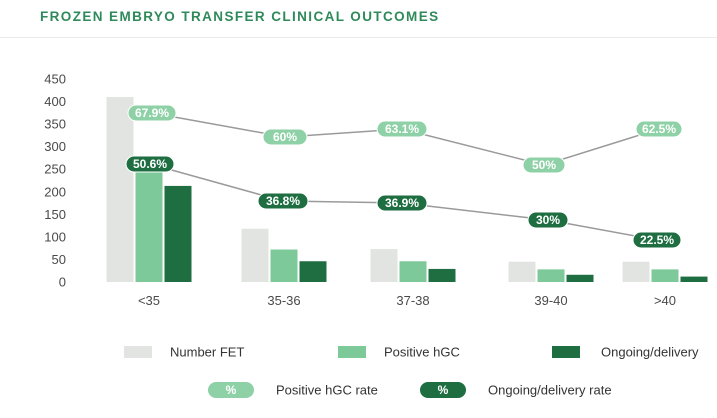  I want to click on y-tick-label: 0, so click(62, 282).